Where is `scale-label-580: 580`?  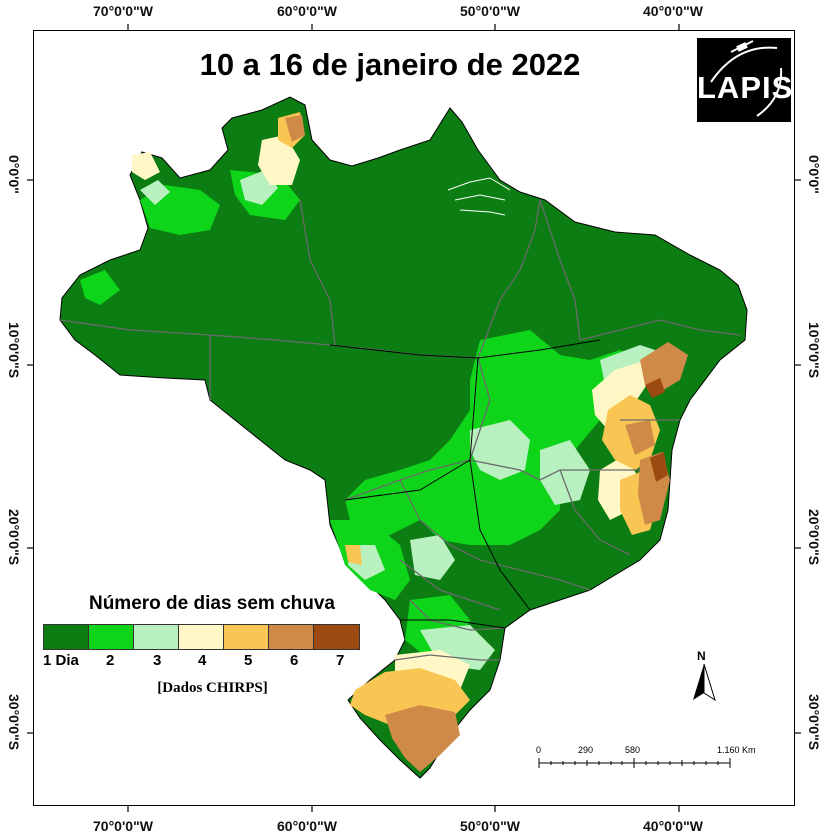
scale-label-580: 580 is located at coordinates (633, 750).